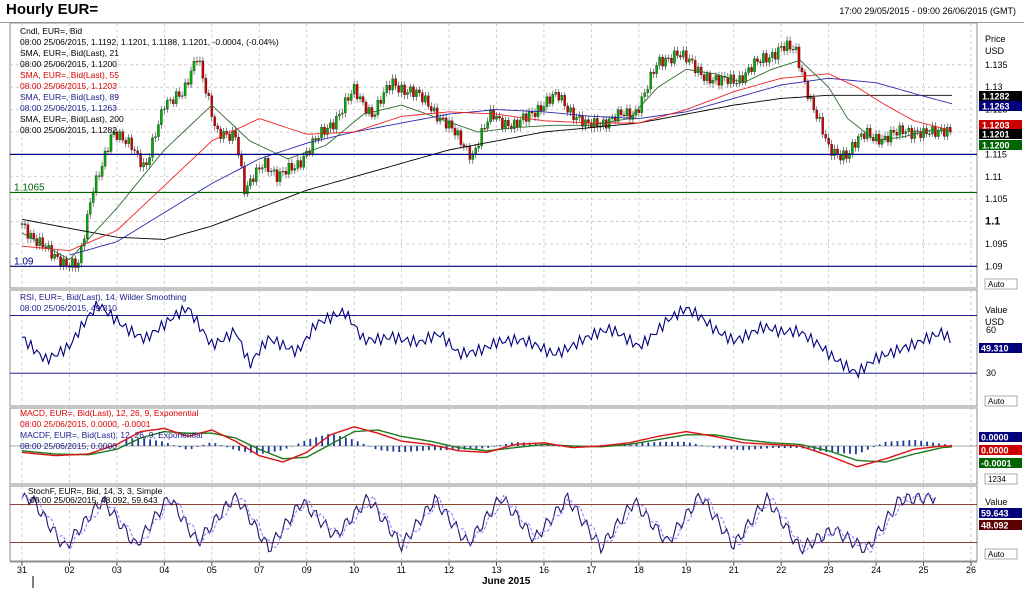 The height and width of the screenshot is (603, 1024). Describe the element at coordinates (493, 523) in the screenshot. I see `stoch-panel-frame` at that location.